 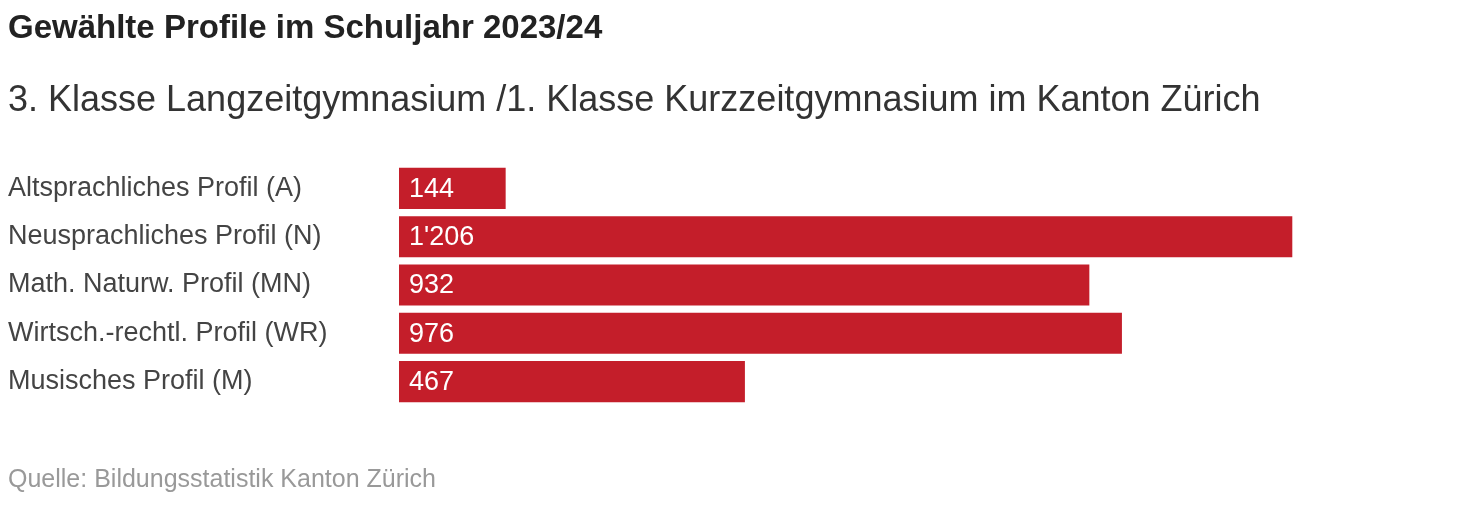 I want to click on y-tick-label: Musisches Profil (M), so click(x=130, y=380).